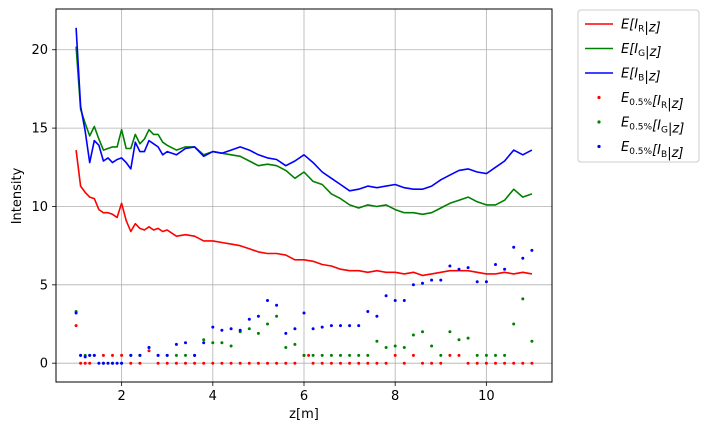 The width and height of the screenshot is (707, 432). I want to click on y-axis-label: Intensity, so click(17, 195).